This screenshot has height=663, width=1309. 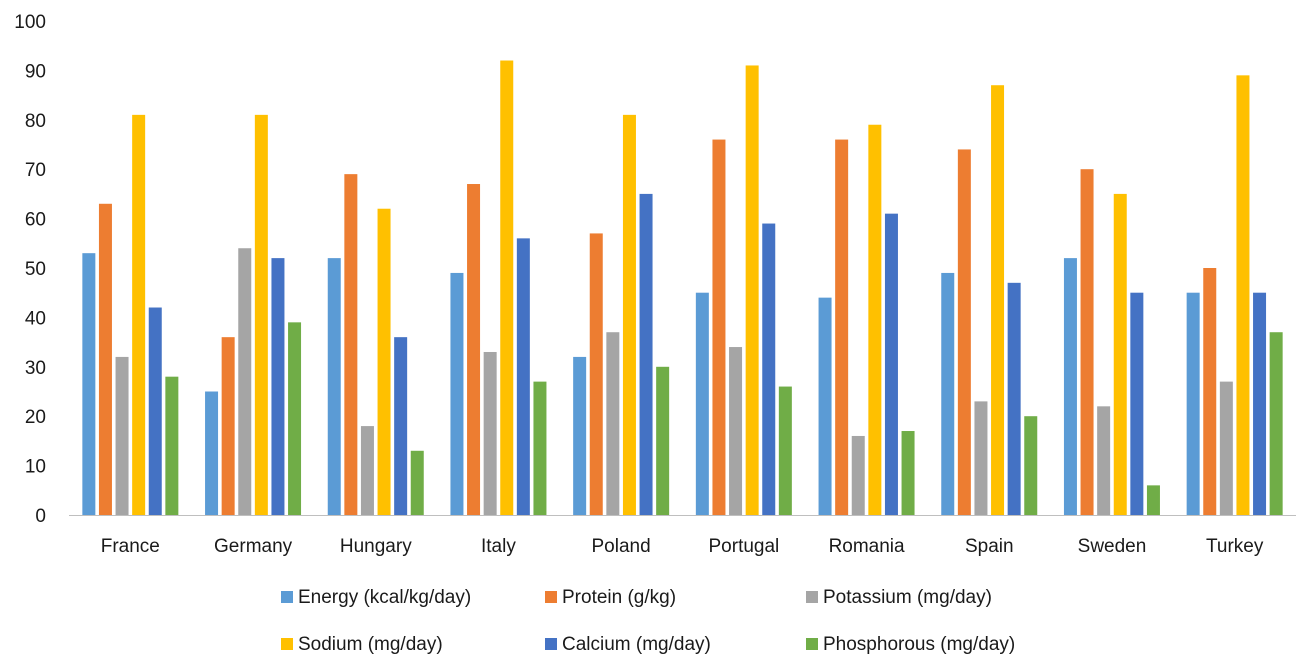 I want to click on x-category-label: Sweden, so click(x=1112, y=546).